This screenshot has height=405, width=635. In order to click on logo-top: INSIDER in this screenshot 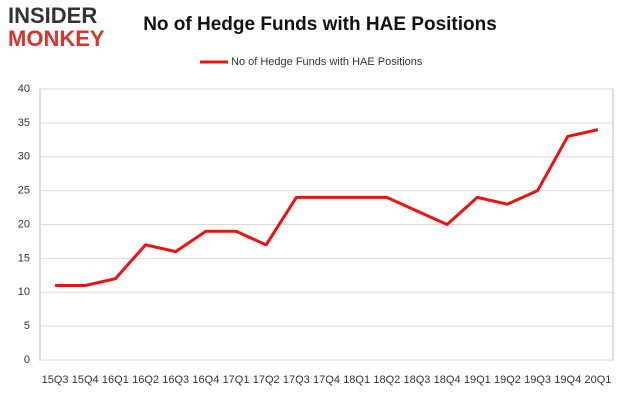, I will do `click(52, 15)`.